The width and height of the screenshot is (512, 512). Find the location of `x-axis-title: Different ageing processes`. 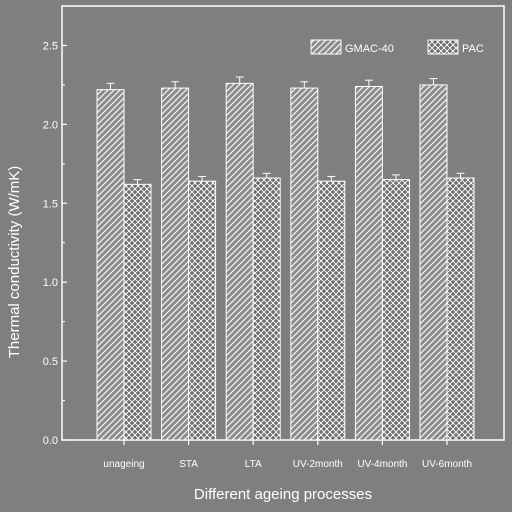

x-axis-title: Different ageing processes is located at coordinates (283, 494).